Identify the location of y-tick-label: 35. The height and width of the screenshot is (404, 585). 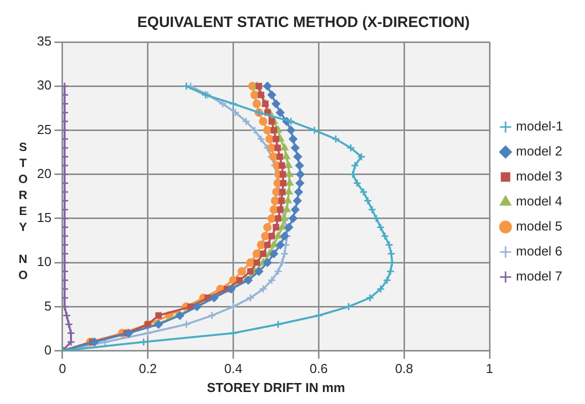
(44, 41).